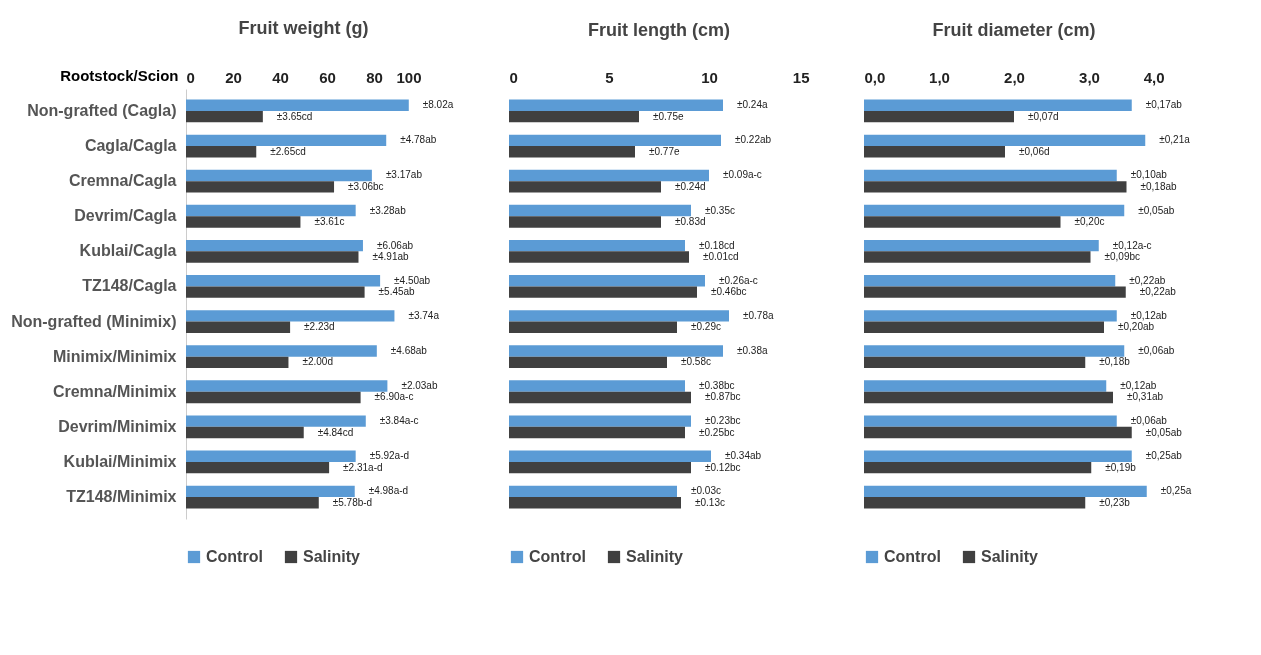  Describe the element at coordinates (327, 77) in the screenshot. I see `x-tick-label: 60` at that location.